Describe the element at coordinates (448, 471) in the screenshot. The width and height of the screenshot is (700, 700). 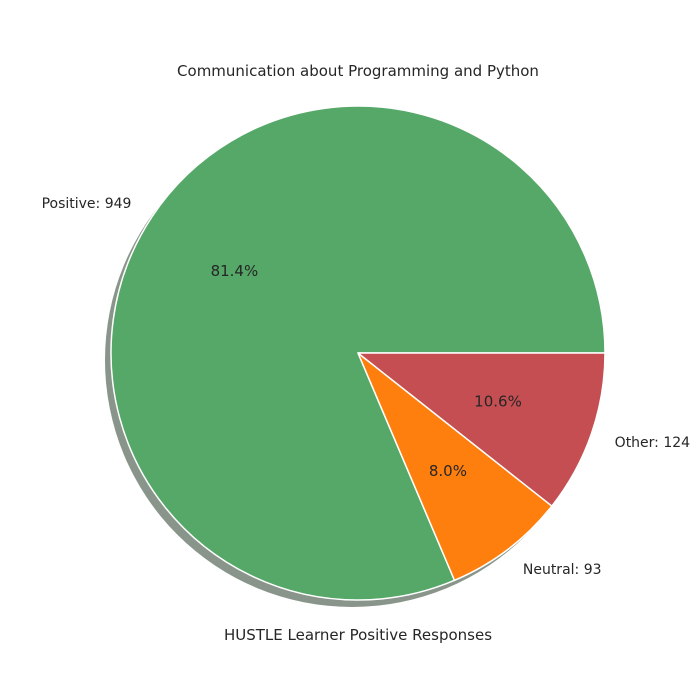
I see `slice-percent-neutral: 8.0%` at that location.